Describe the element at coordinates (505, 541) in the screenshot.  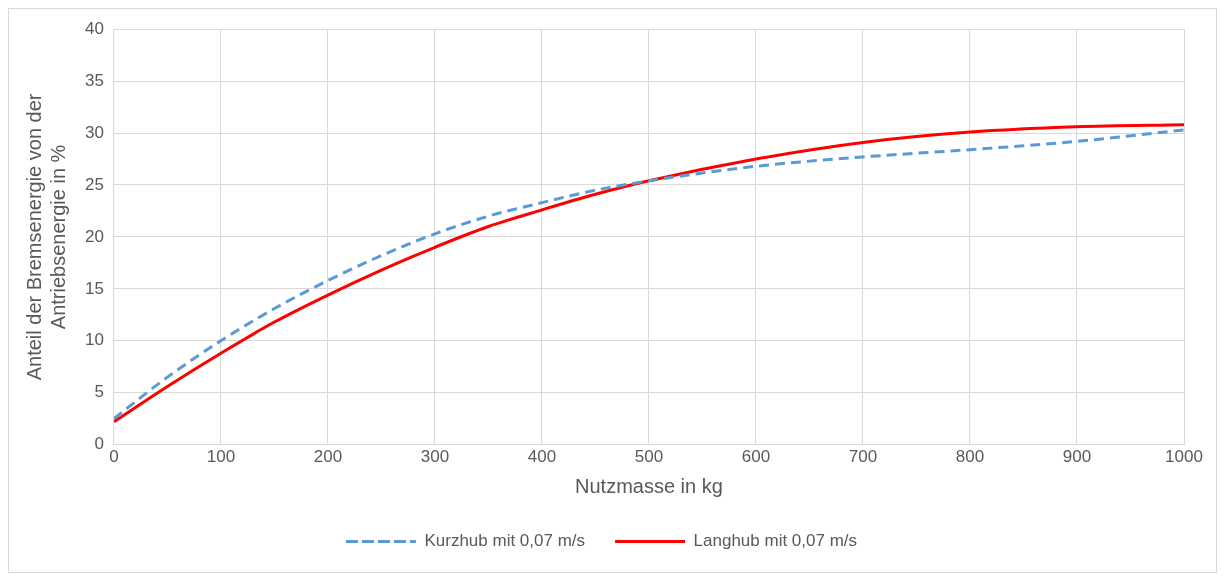
I see `legend-label: Kurzhub mit 0,07 m/s` at that location.